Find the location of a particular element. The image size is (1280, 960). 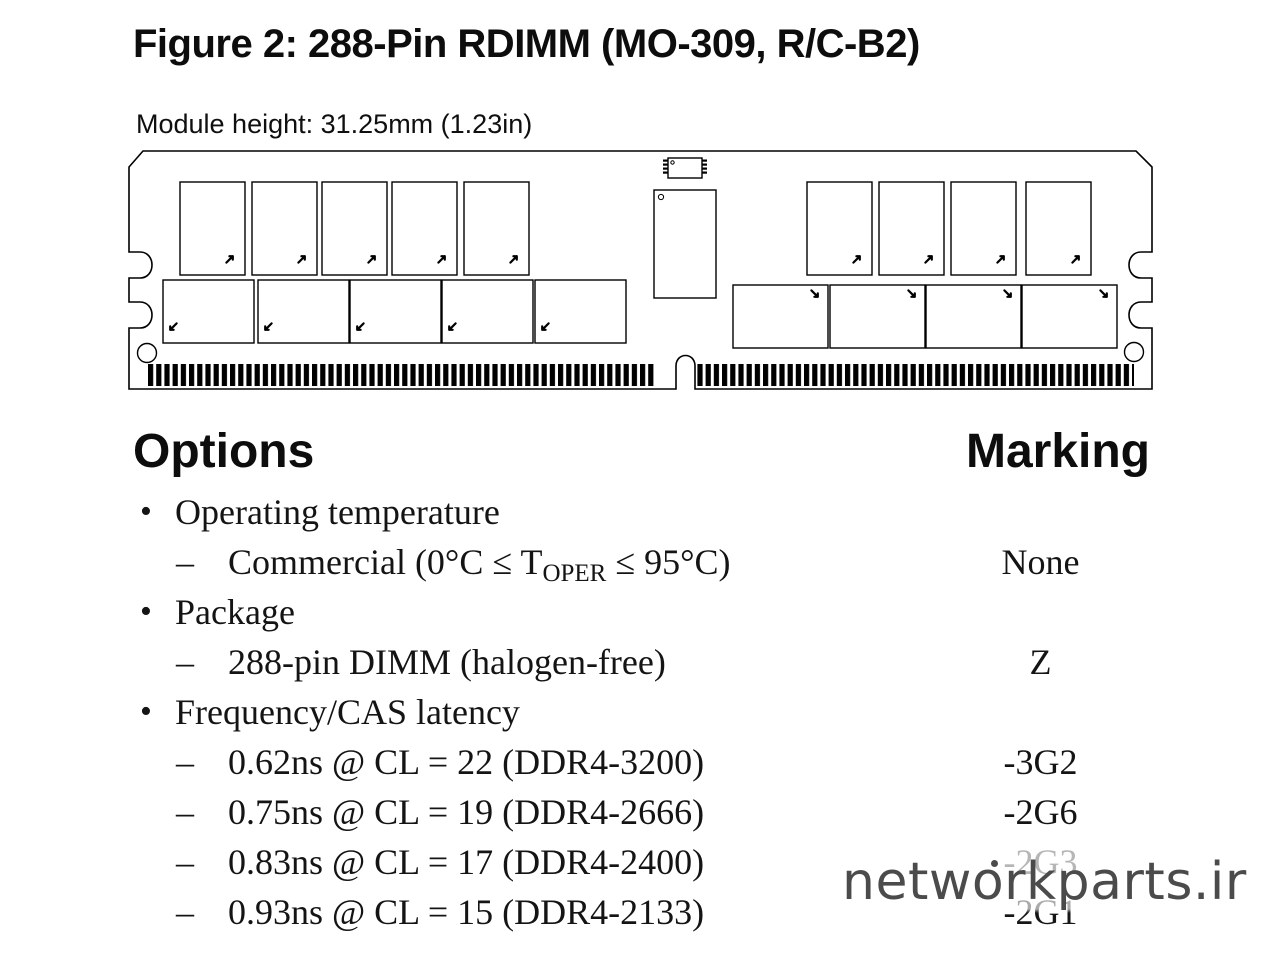

options-header: Options is located at coordinates (224, 451).